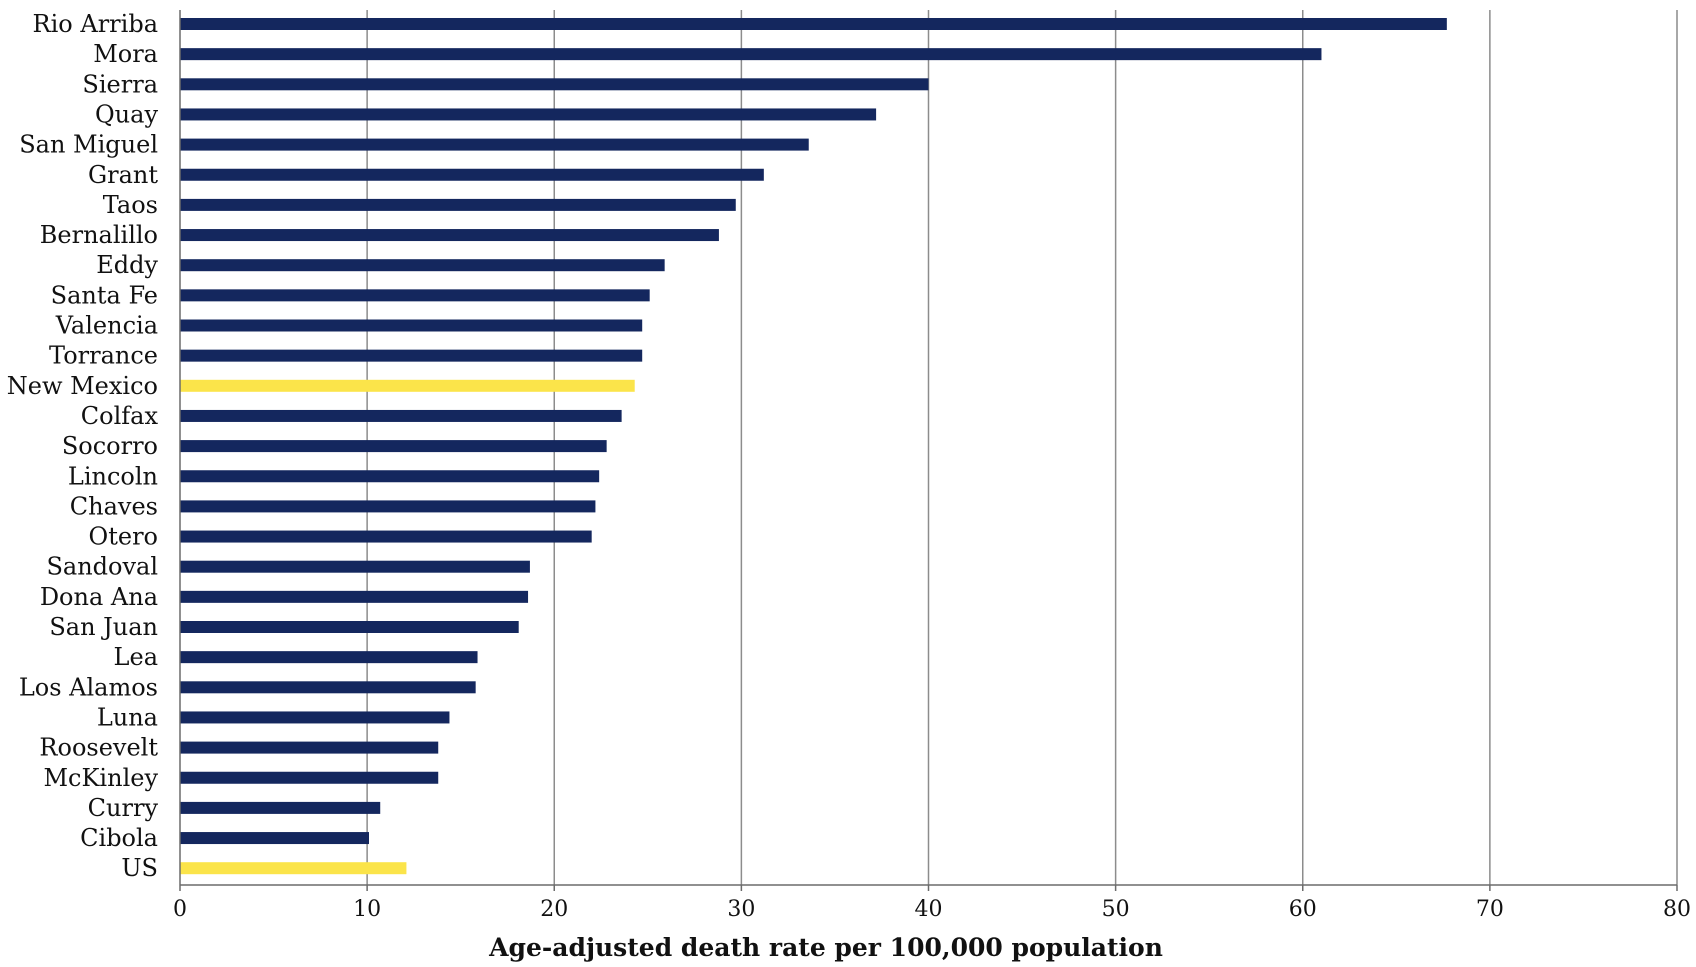  Describe the element at coordinates (390, 476) in the screenshot. I see `bar-lincoln` at that location.